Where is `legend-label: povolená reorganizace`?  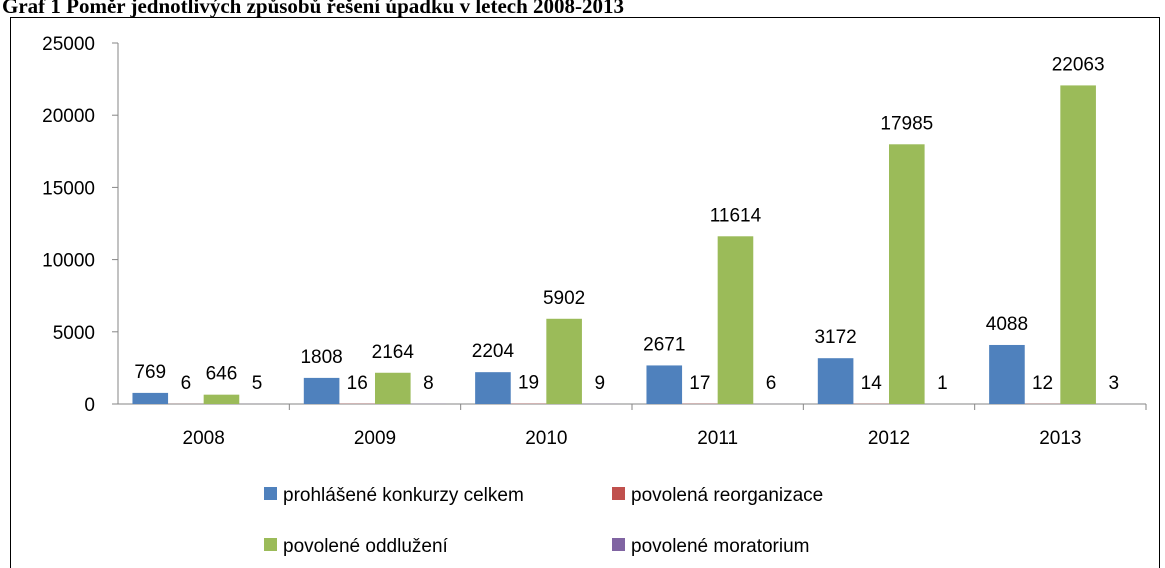 legend-label: povolená reorganizace is located at coordinates (727, 495).